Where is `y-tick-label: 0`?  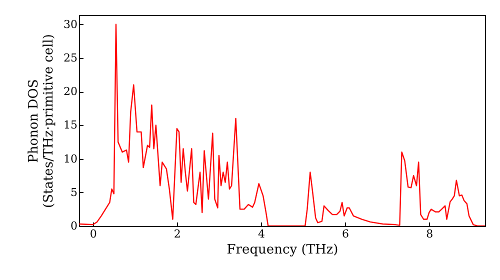
y-tick-label: 0 is located at coordinates (74, 226).